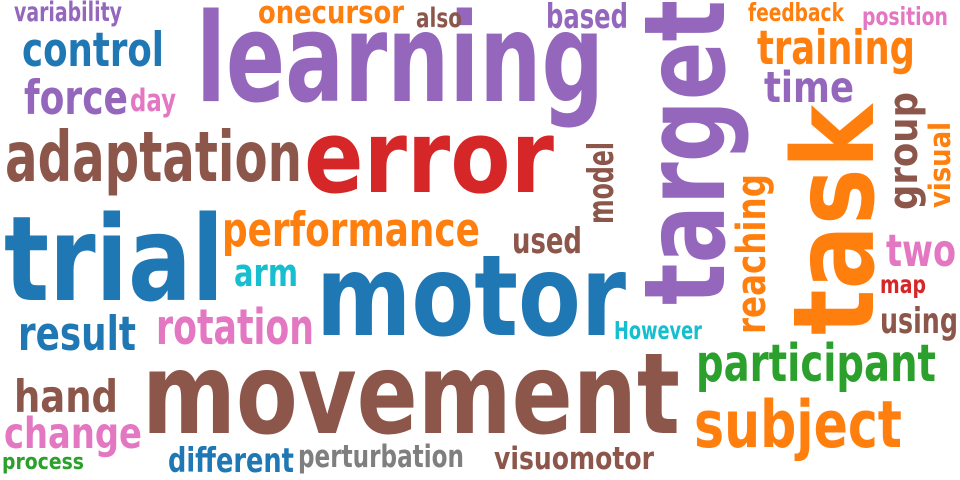  What do you see at coordinates (331, 16) in the screenshot?
I see `word-onecursor: onecursor` at bounding box center [331, 16].